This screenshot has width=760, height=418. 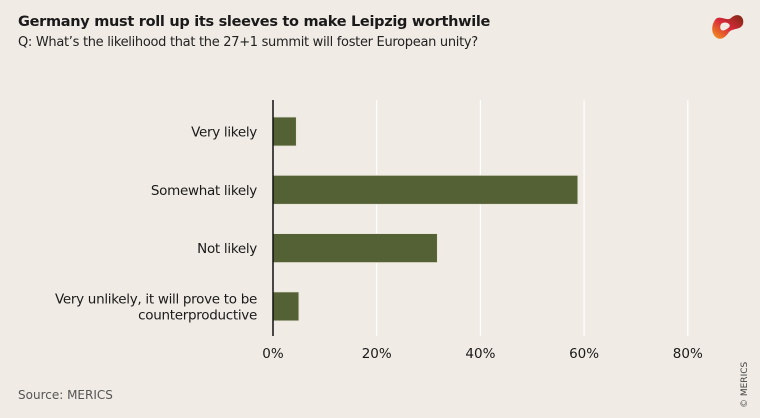 I want to click on category-label: Somewhat likely, so click(x=204, y=191).